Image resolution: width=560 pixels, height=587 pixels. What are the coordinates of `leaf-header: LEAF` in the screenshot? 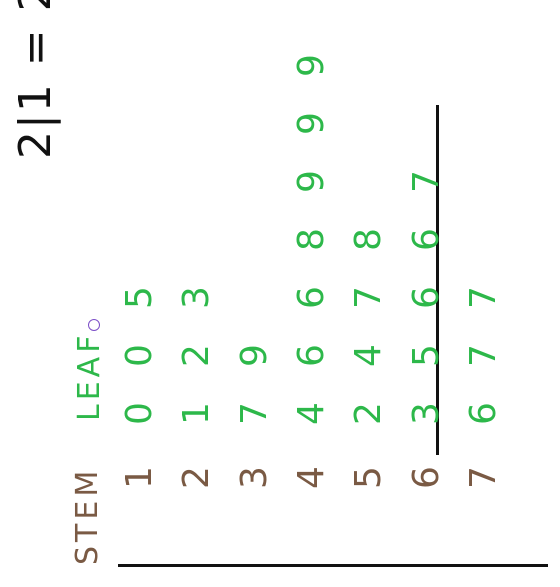 It's located at (89, 376).